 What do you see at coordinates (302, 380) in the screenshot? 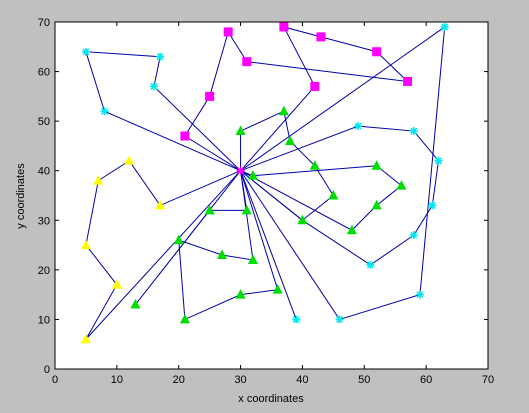
I see `x-tick-label: 40` at bounding box center [302, 380].